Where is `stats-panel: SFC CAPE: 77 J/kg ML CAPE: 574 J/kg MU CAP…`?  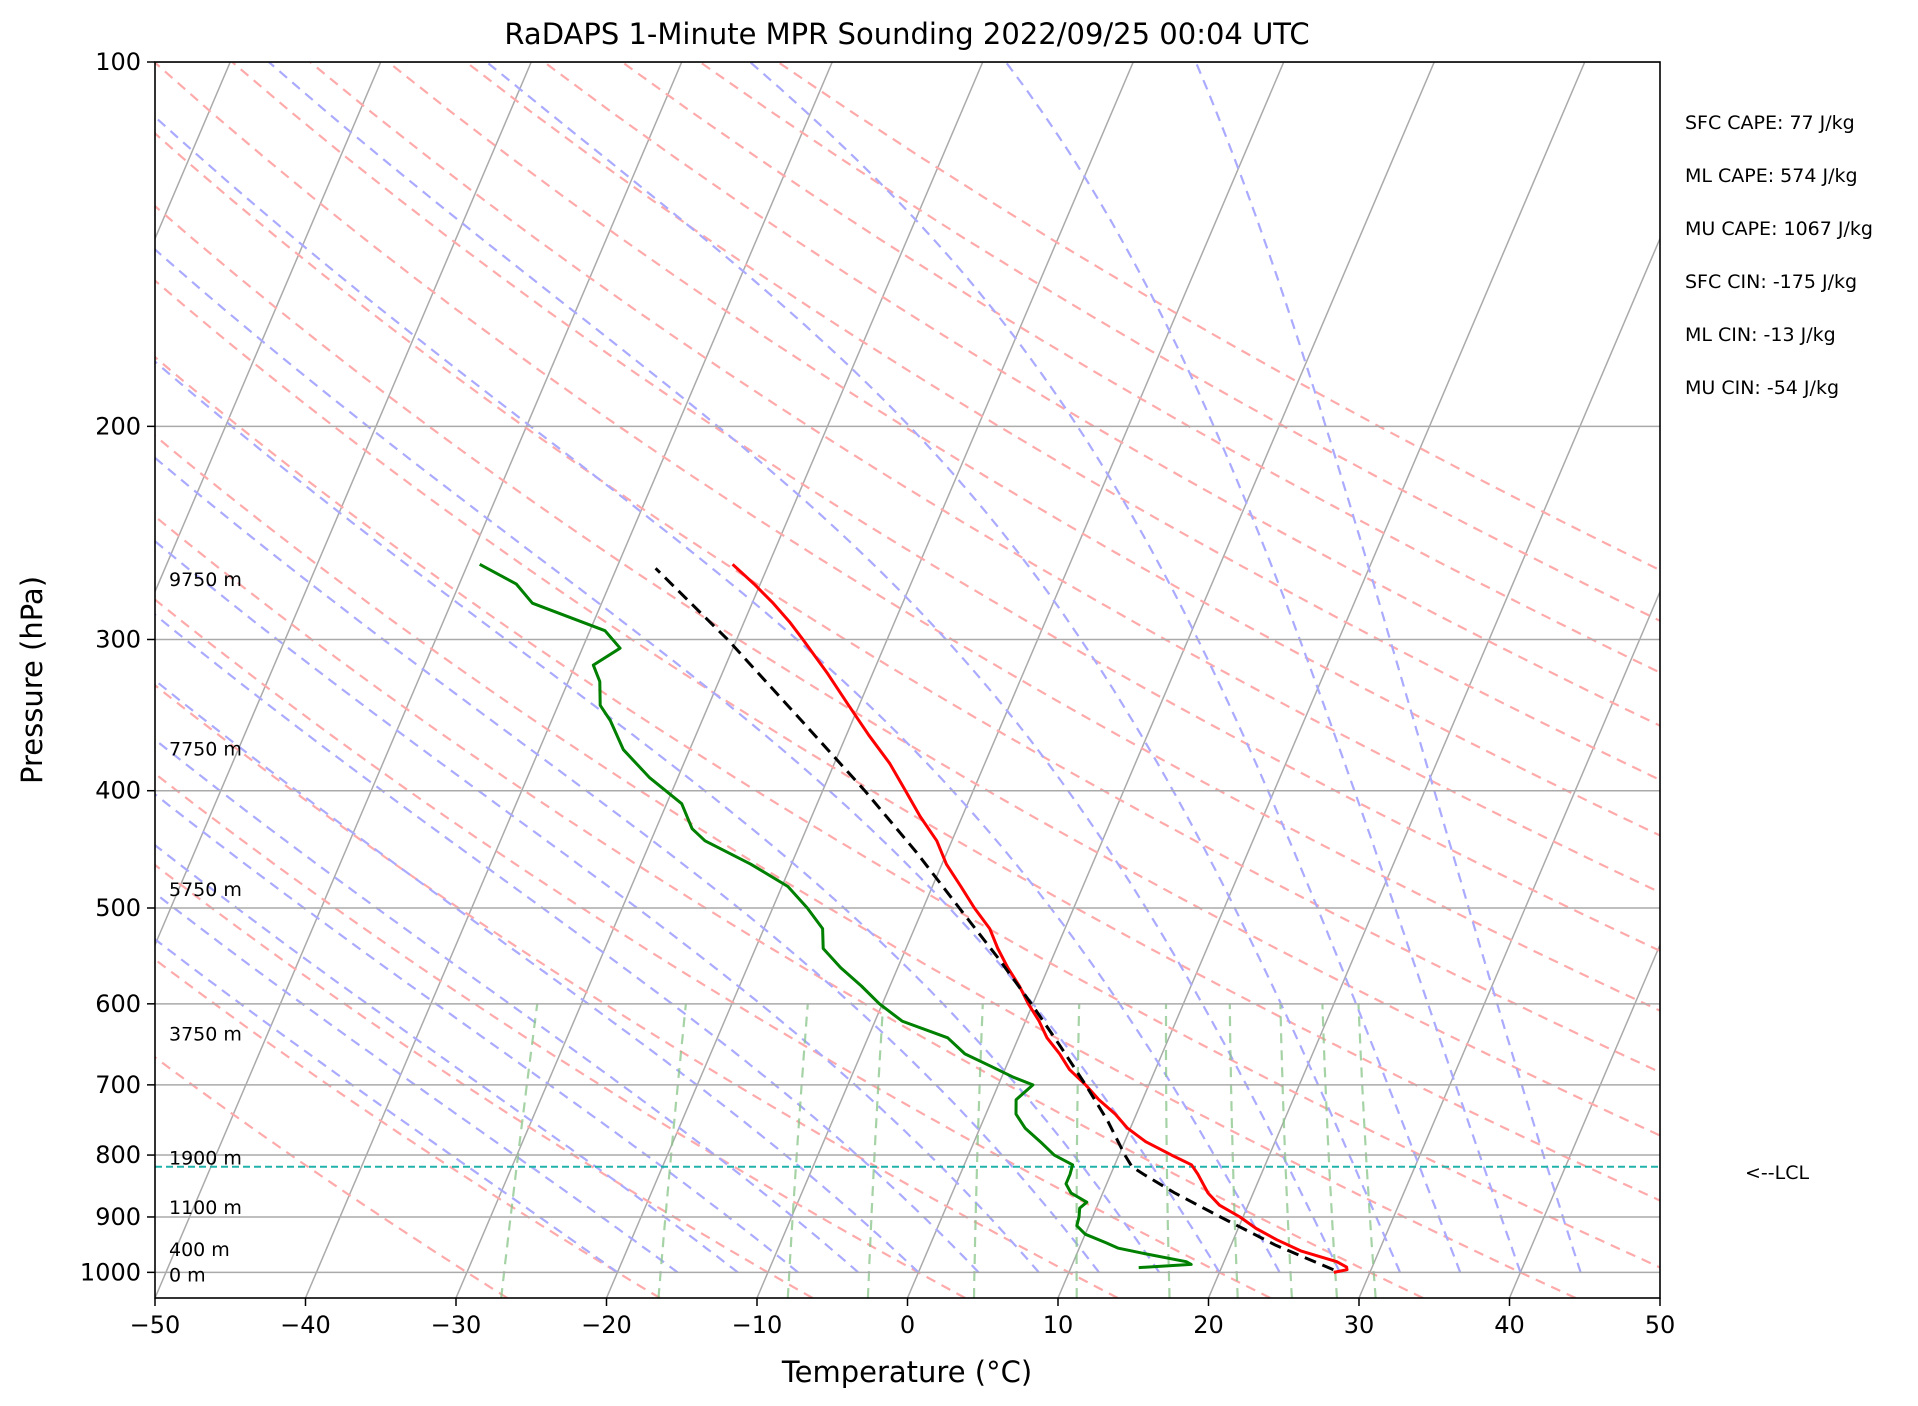
stats-panel: SFC CAPE: 77 J/kg ML CAPE: 574 J/kg MU CAP… is located at coordinates (1779, 255).